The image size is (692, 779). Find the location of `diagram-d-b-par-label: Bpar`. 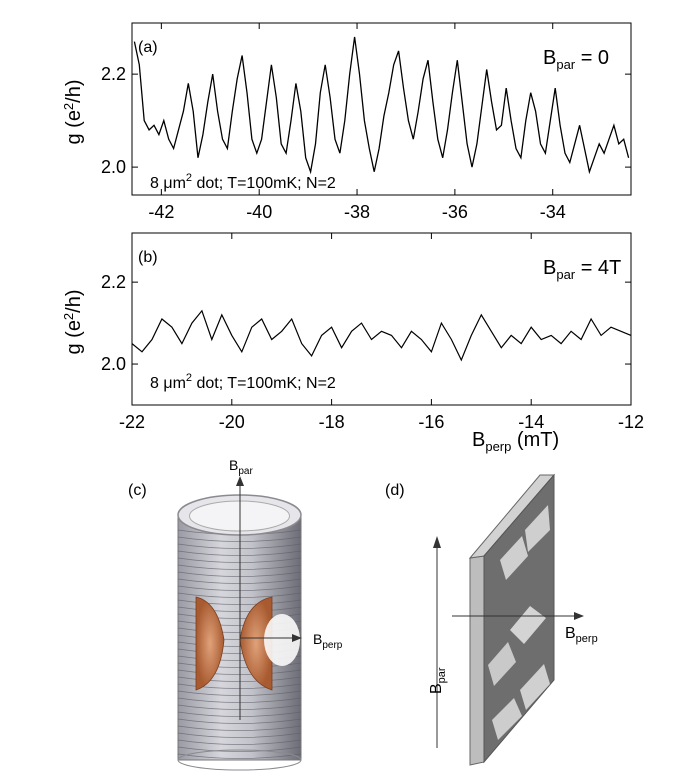

diagram-d-b-par-label: Bpar is located at coordinates (438, 680).